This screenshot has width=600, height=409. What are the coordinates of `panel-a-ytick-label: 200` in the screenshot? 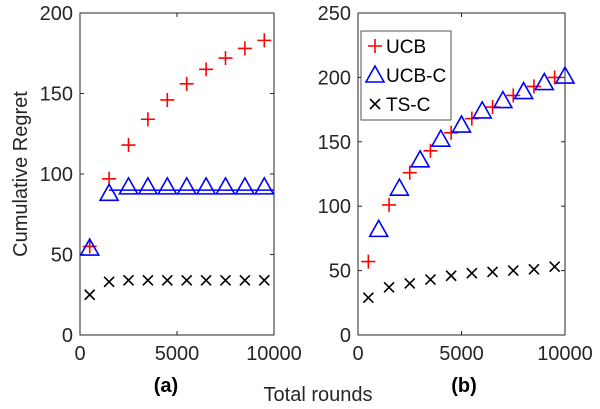 It's located at (56, 14).